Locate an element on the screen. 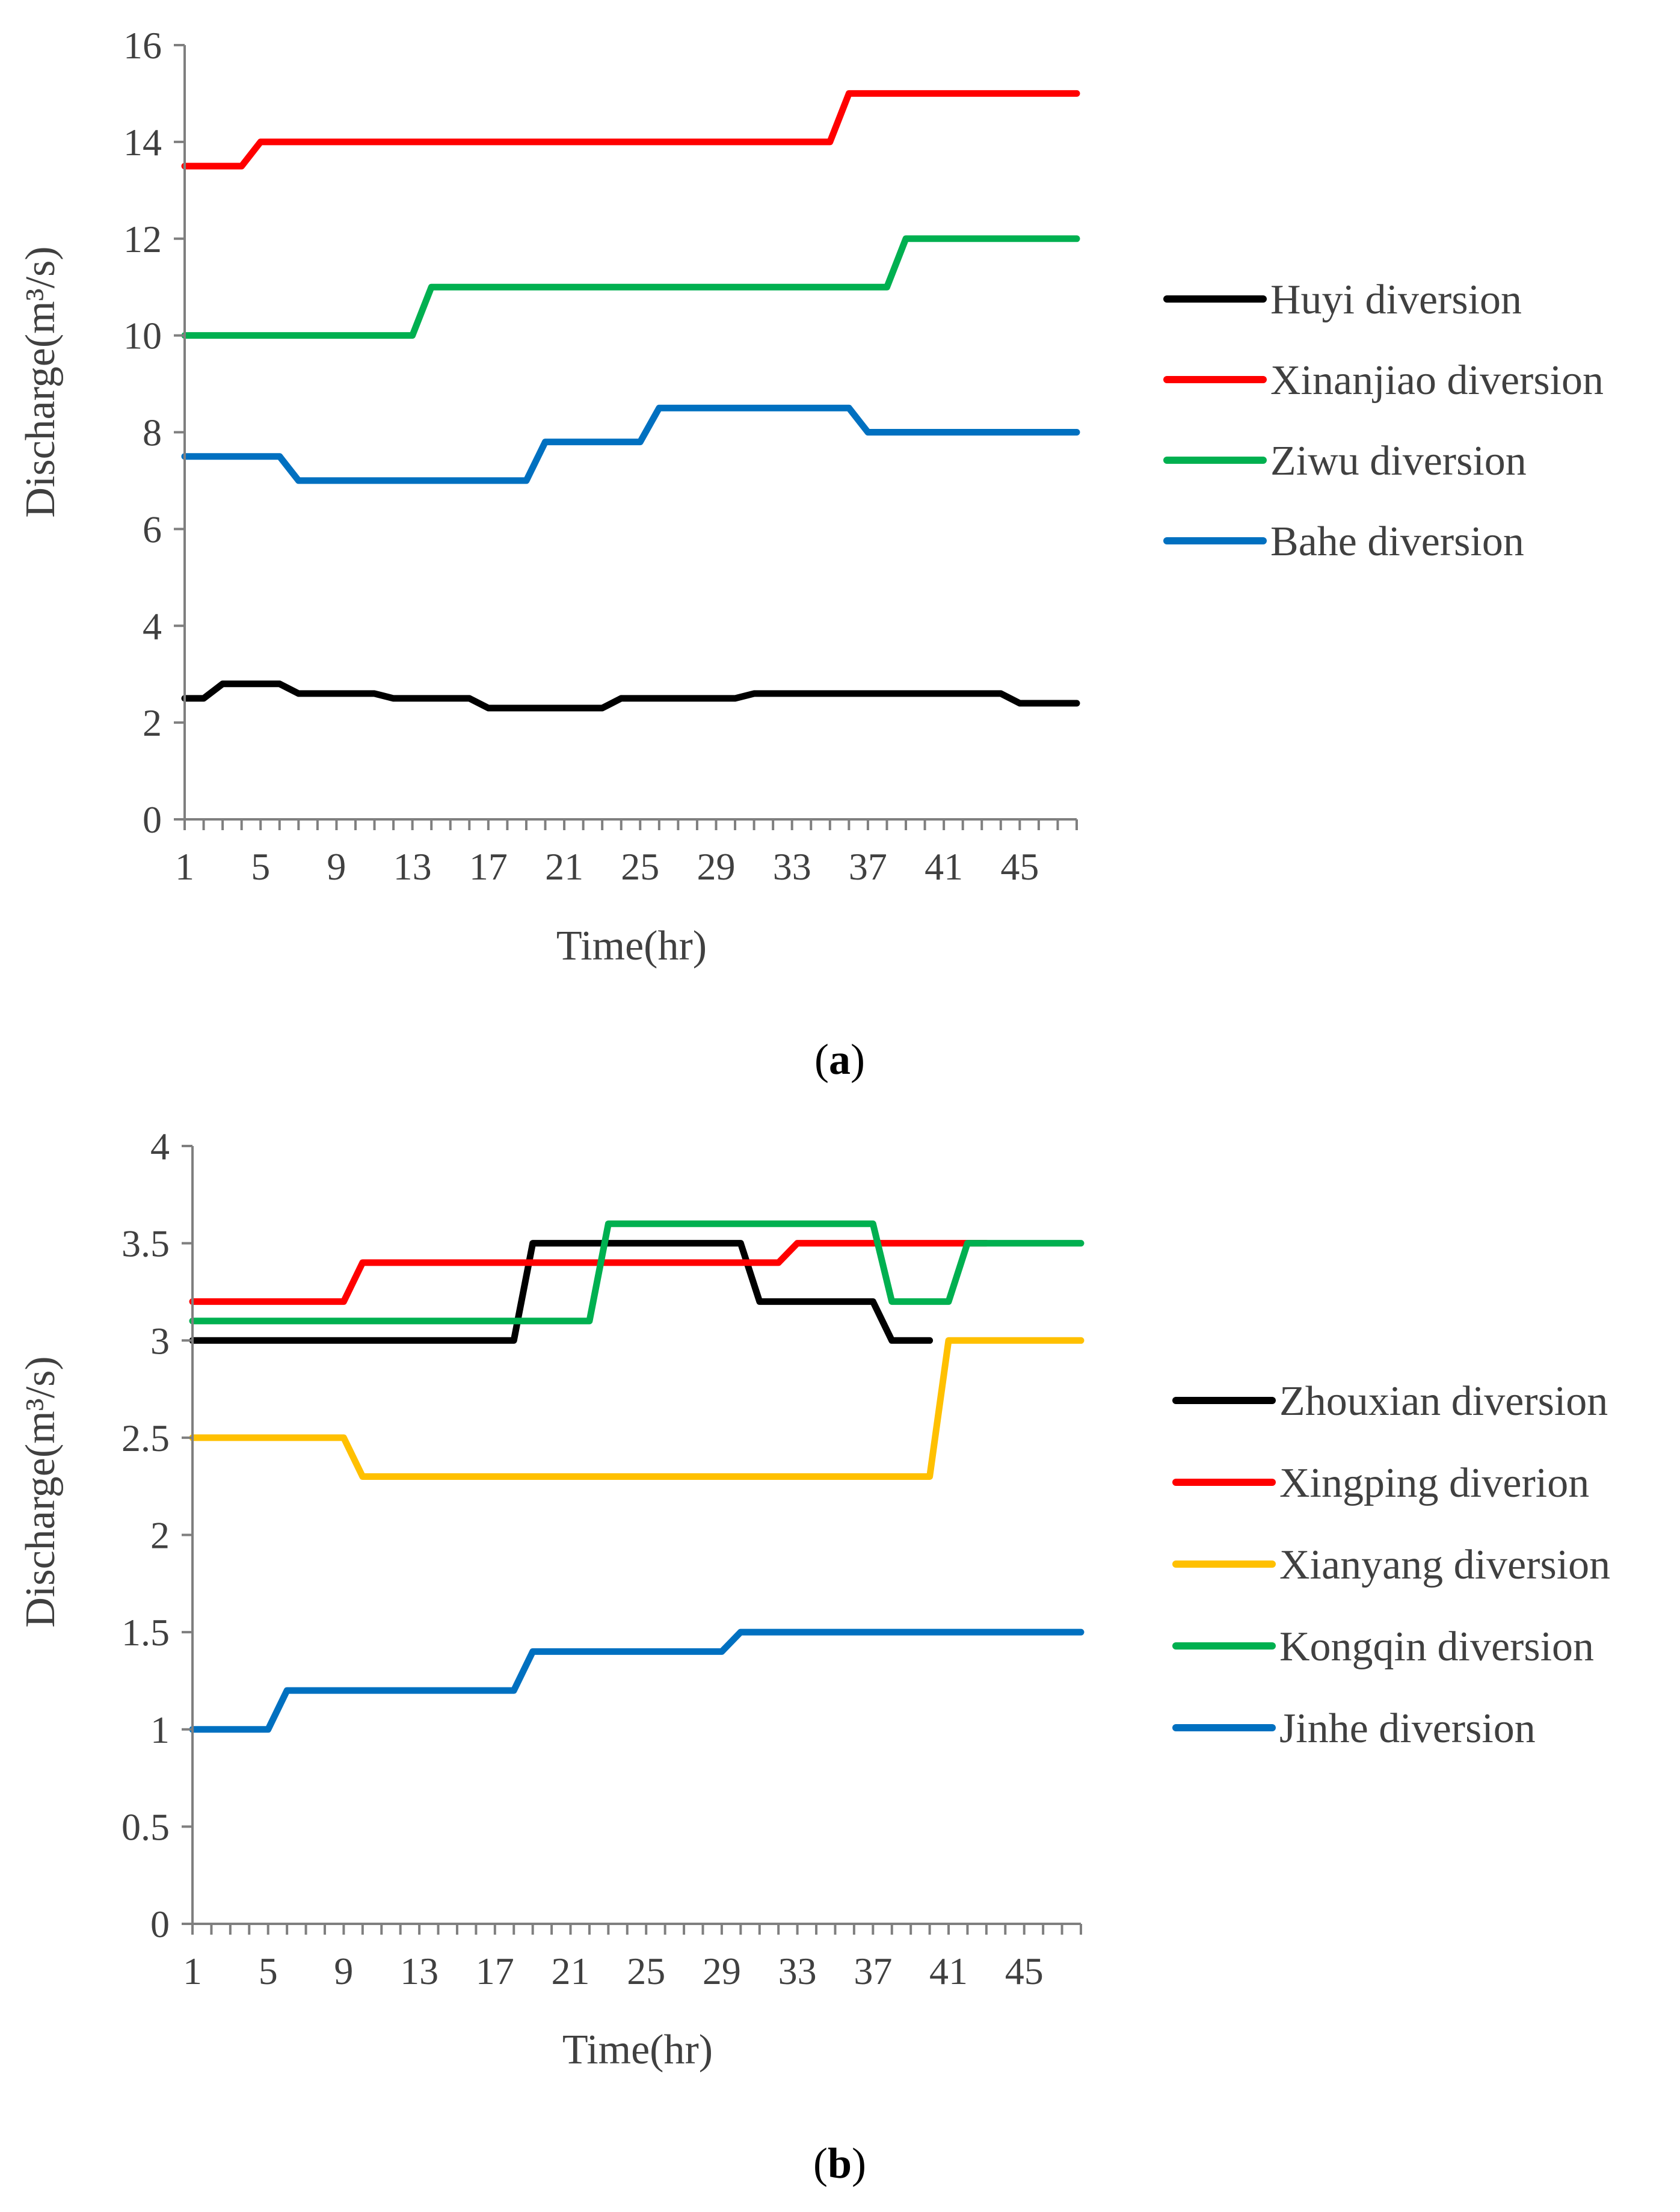 The width and height of the screenshot is (1680, 2212). chart-a-caption: (a) is located at coordinates (839, 1059).